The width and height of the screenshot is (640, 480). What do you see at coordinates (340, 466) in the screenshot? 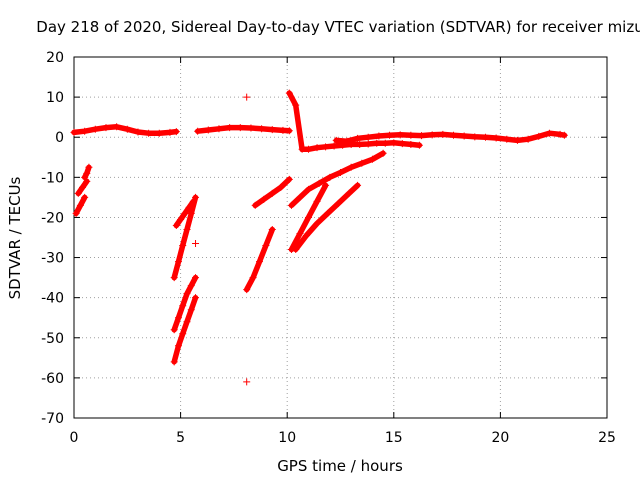
I see `x-axis-label: GPS time / hours` at bounding box center [340, 466].